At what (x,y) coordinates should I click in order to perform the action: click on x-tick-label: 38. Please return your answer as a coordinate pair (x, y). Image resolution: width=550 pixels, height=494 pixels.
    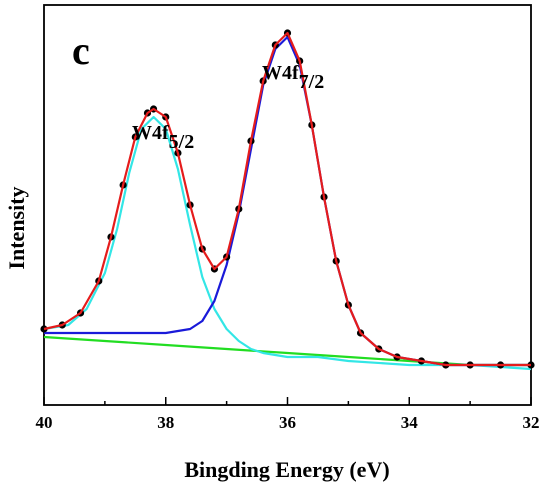
    Looking at the image, I should click on (165, 422).